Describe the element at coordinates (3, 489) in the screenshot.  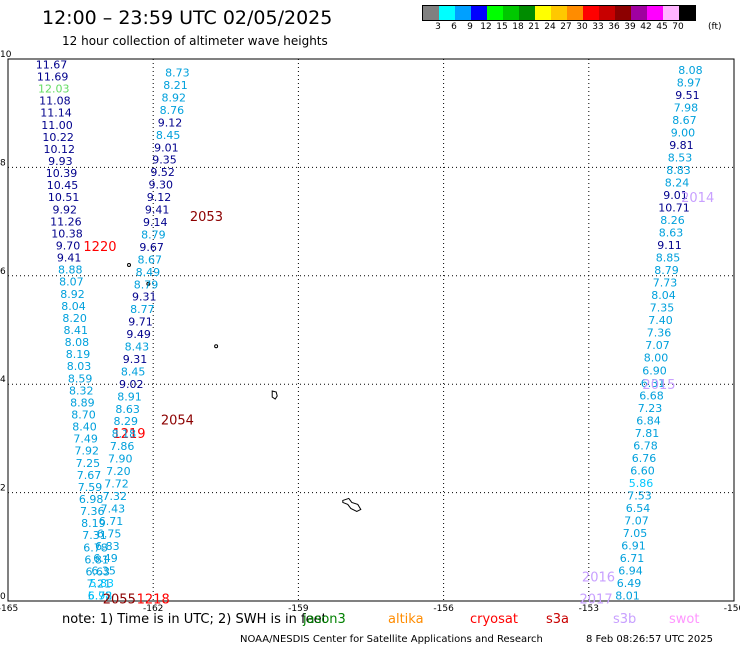
I see `y-tick-label: 2` at that location.